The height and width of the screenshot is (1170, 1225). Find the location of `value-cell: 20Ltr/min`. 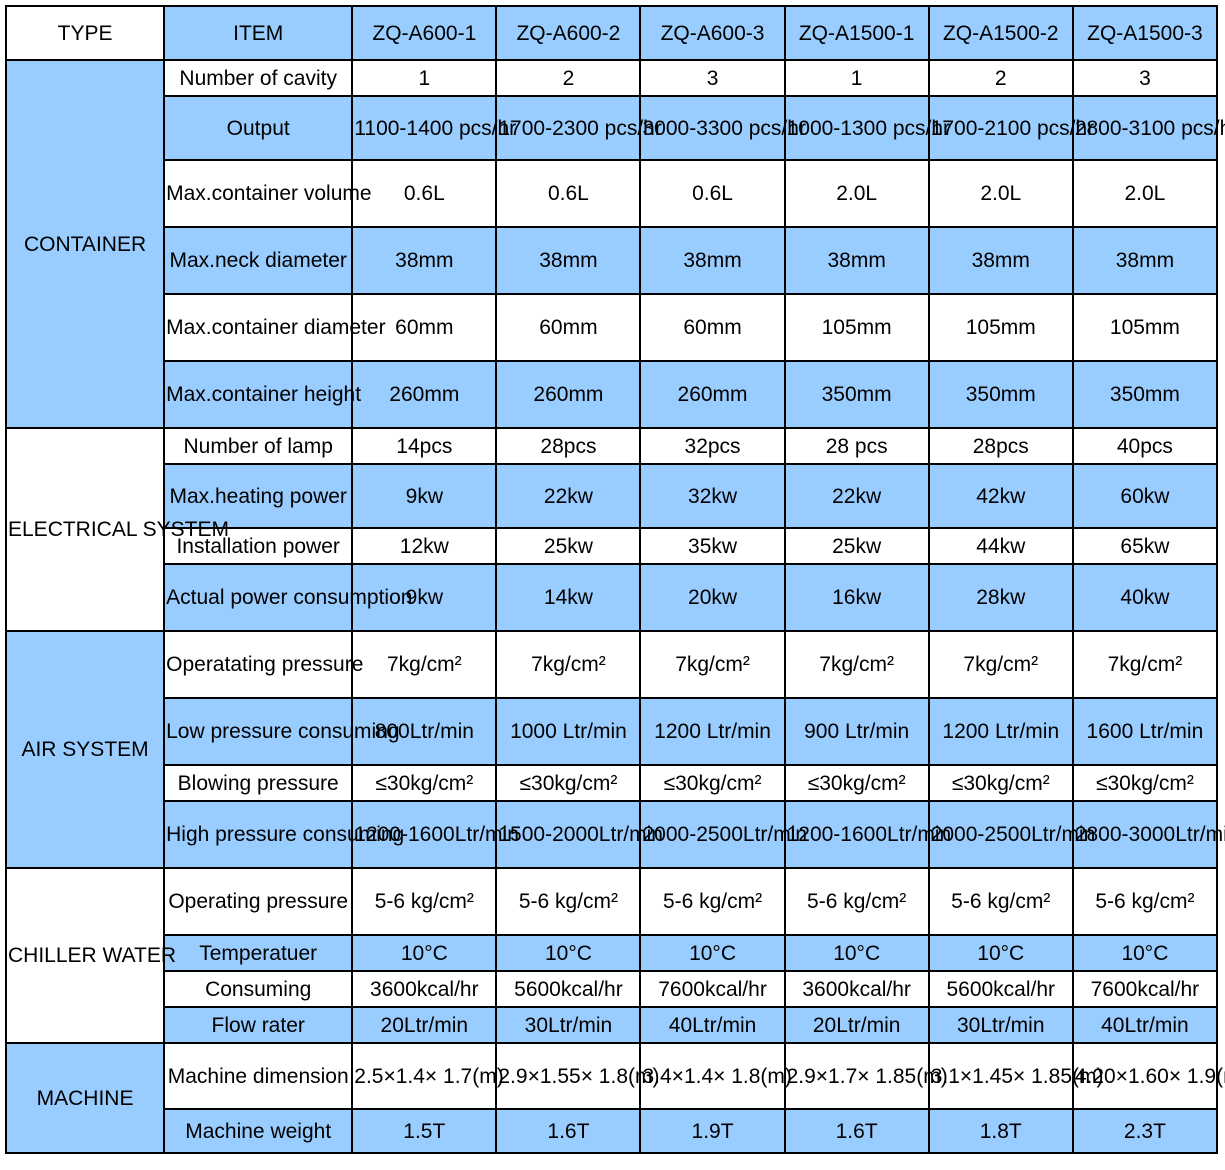

value-cell: 20Ltr/min is located at coordinates (856, 1025).